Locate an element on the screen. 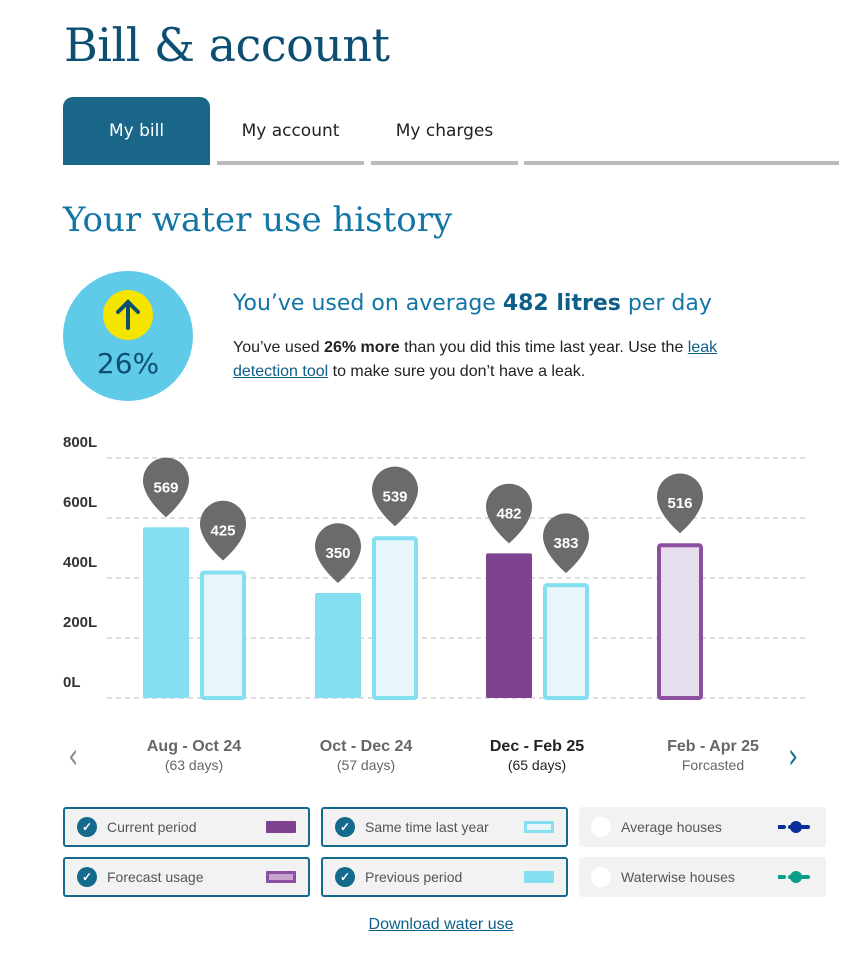 This screenshot has width=842, height=972. legend-toggle-forecast-usage: ✓ Forecast usage is located at coordinates (186, 877).